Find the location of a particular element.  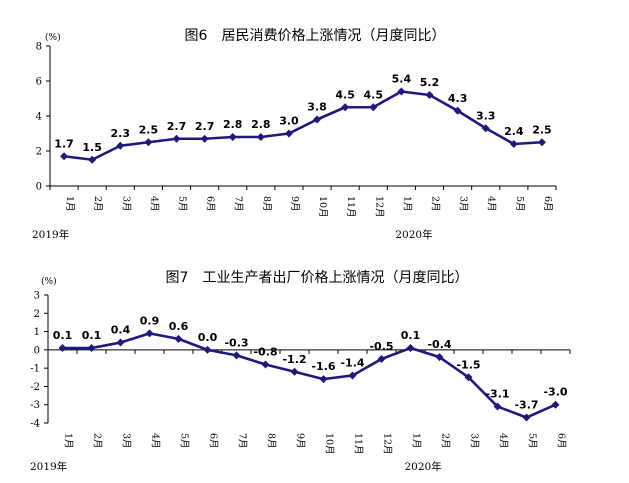

cpi-year-label: 2019年 is located at coordinates (50, 234).